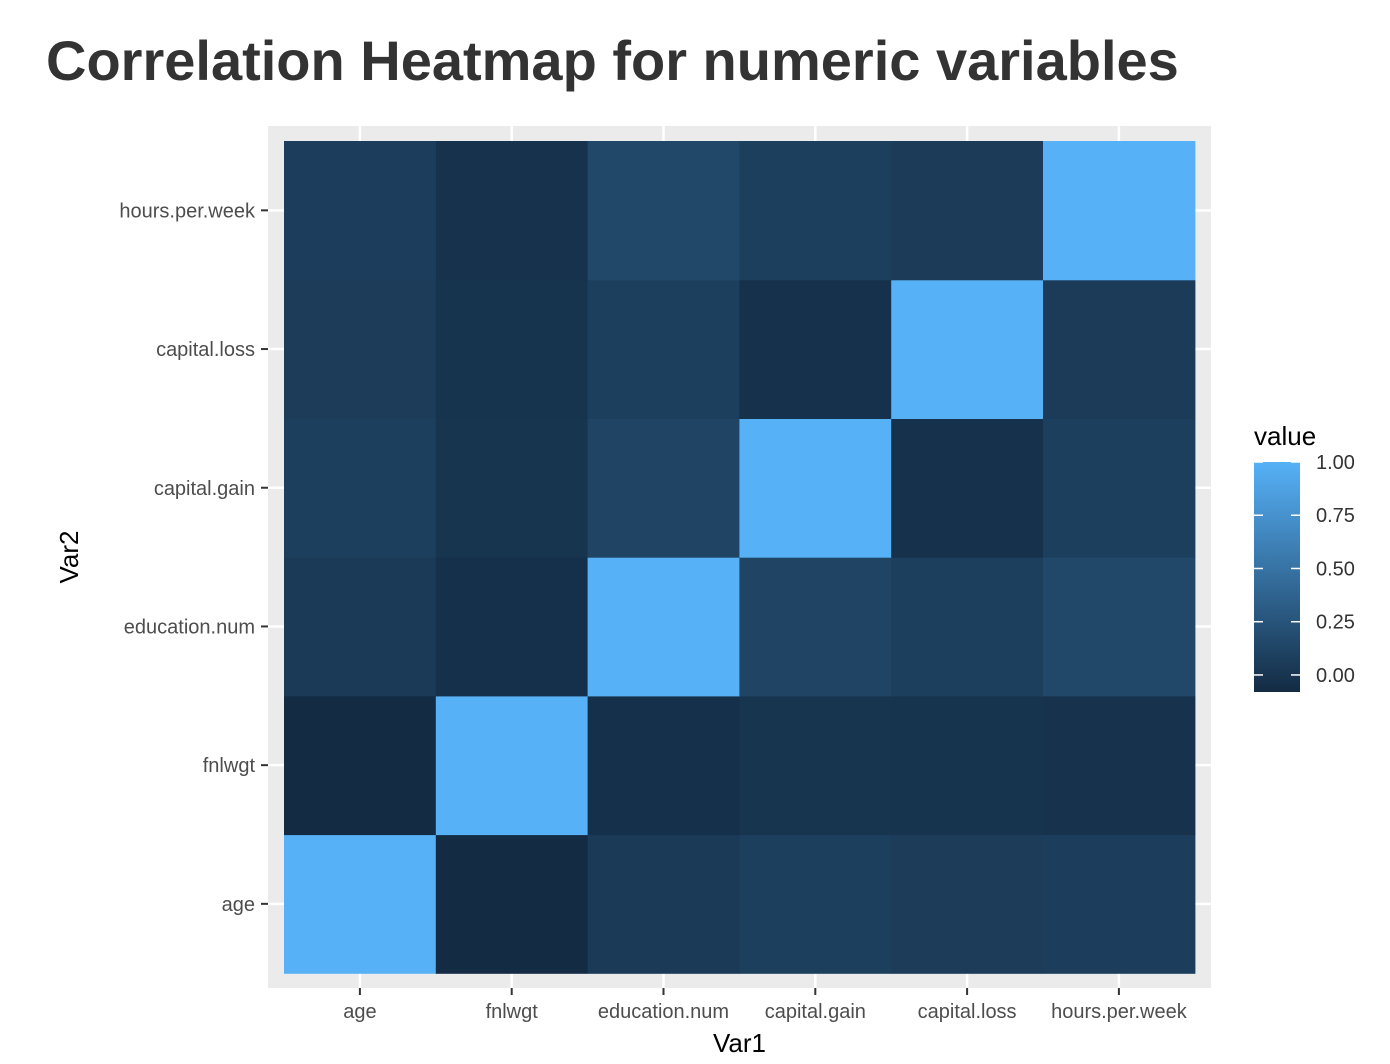  Describe the element at coordinates (360, 765) in the screenshot. I see `heatmap-cell-age-fnlwgt` at that location.